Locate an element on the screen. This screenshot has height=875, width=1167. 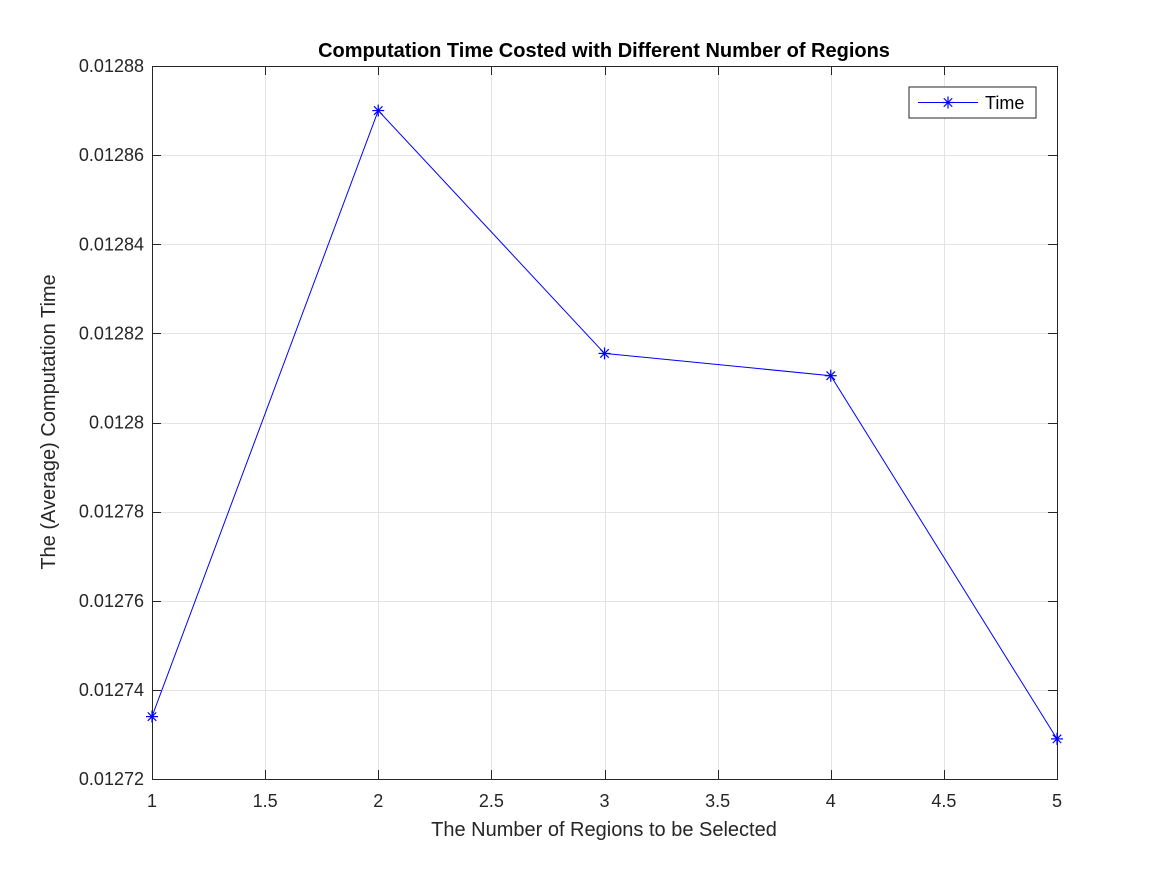
y-axis-label: The (Average) Computation Time is located at coordinates (49, 421).